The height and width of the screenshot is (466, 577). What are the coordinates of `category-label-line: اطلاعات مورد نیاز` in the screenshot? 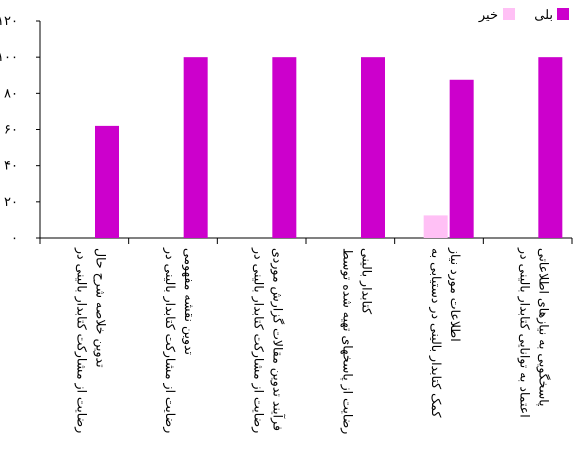 It's located at (455, 294).